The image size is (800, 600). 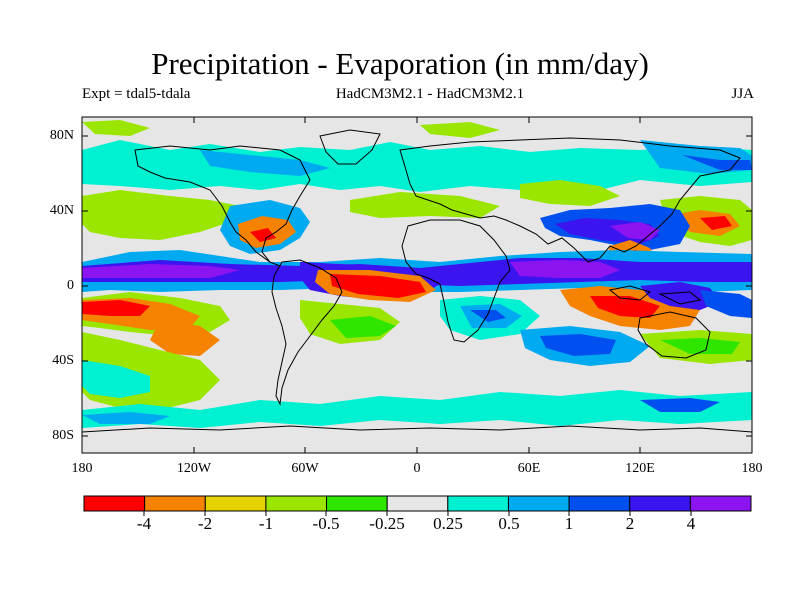 I want to click on lat-label-0: 0, so click(x=70, y=285).